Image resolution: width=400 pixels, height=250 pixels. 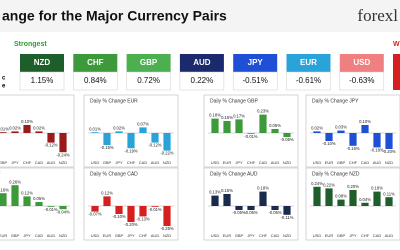 What do you see at coordinates (114, 101) in the screenshot?
I see `chart-title: Daily % Change EUR` at bounding box center [114, 101].